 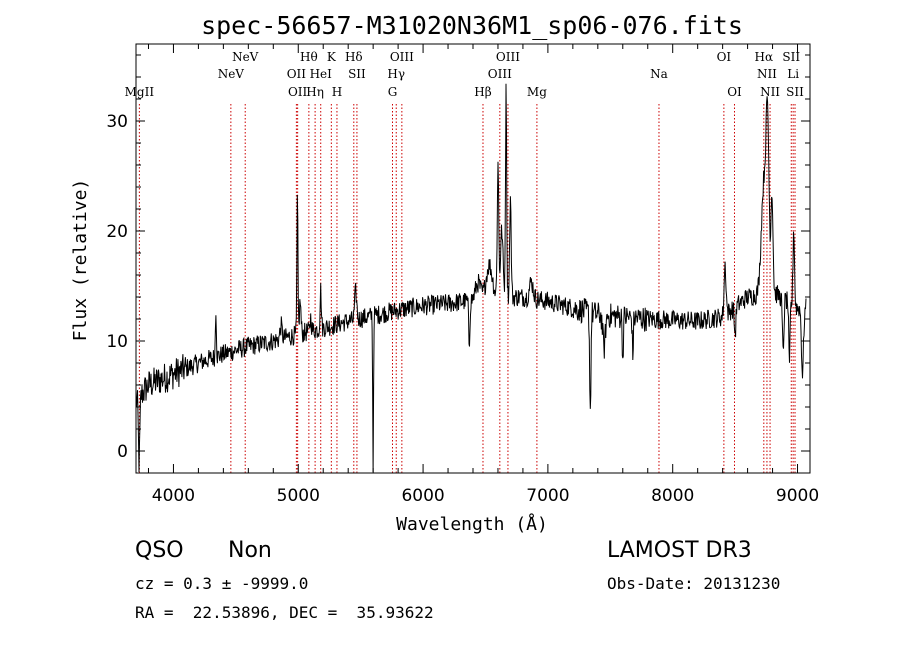 What do you see at coordinates (337, 92) in the screenshot?
I see `line-marker-label: H` at bounding box center [337, 92].